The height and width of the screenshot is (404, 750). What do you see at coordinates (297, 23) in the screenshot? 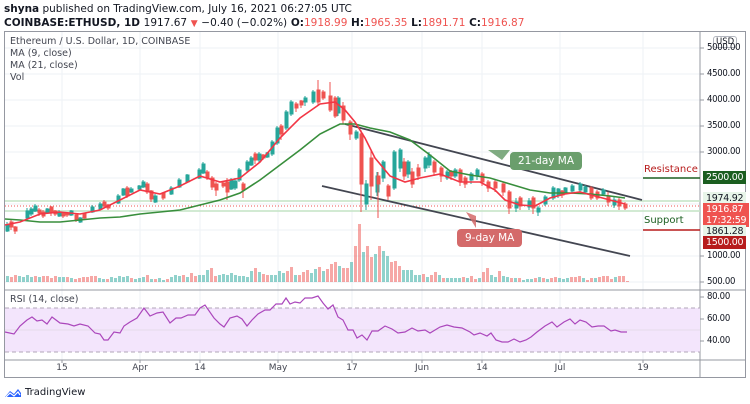
I see `open-label: O:` at bounding box center [297, 23].